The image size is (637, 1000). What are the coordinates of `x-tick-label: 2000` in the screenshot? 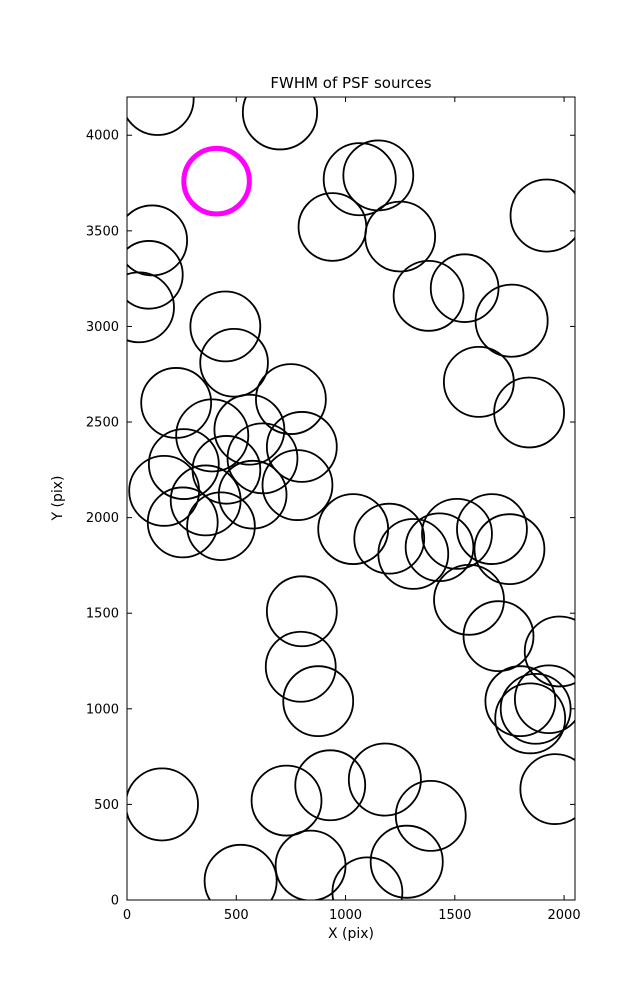 It's located at (564, 915).